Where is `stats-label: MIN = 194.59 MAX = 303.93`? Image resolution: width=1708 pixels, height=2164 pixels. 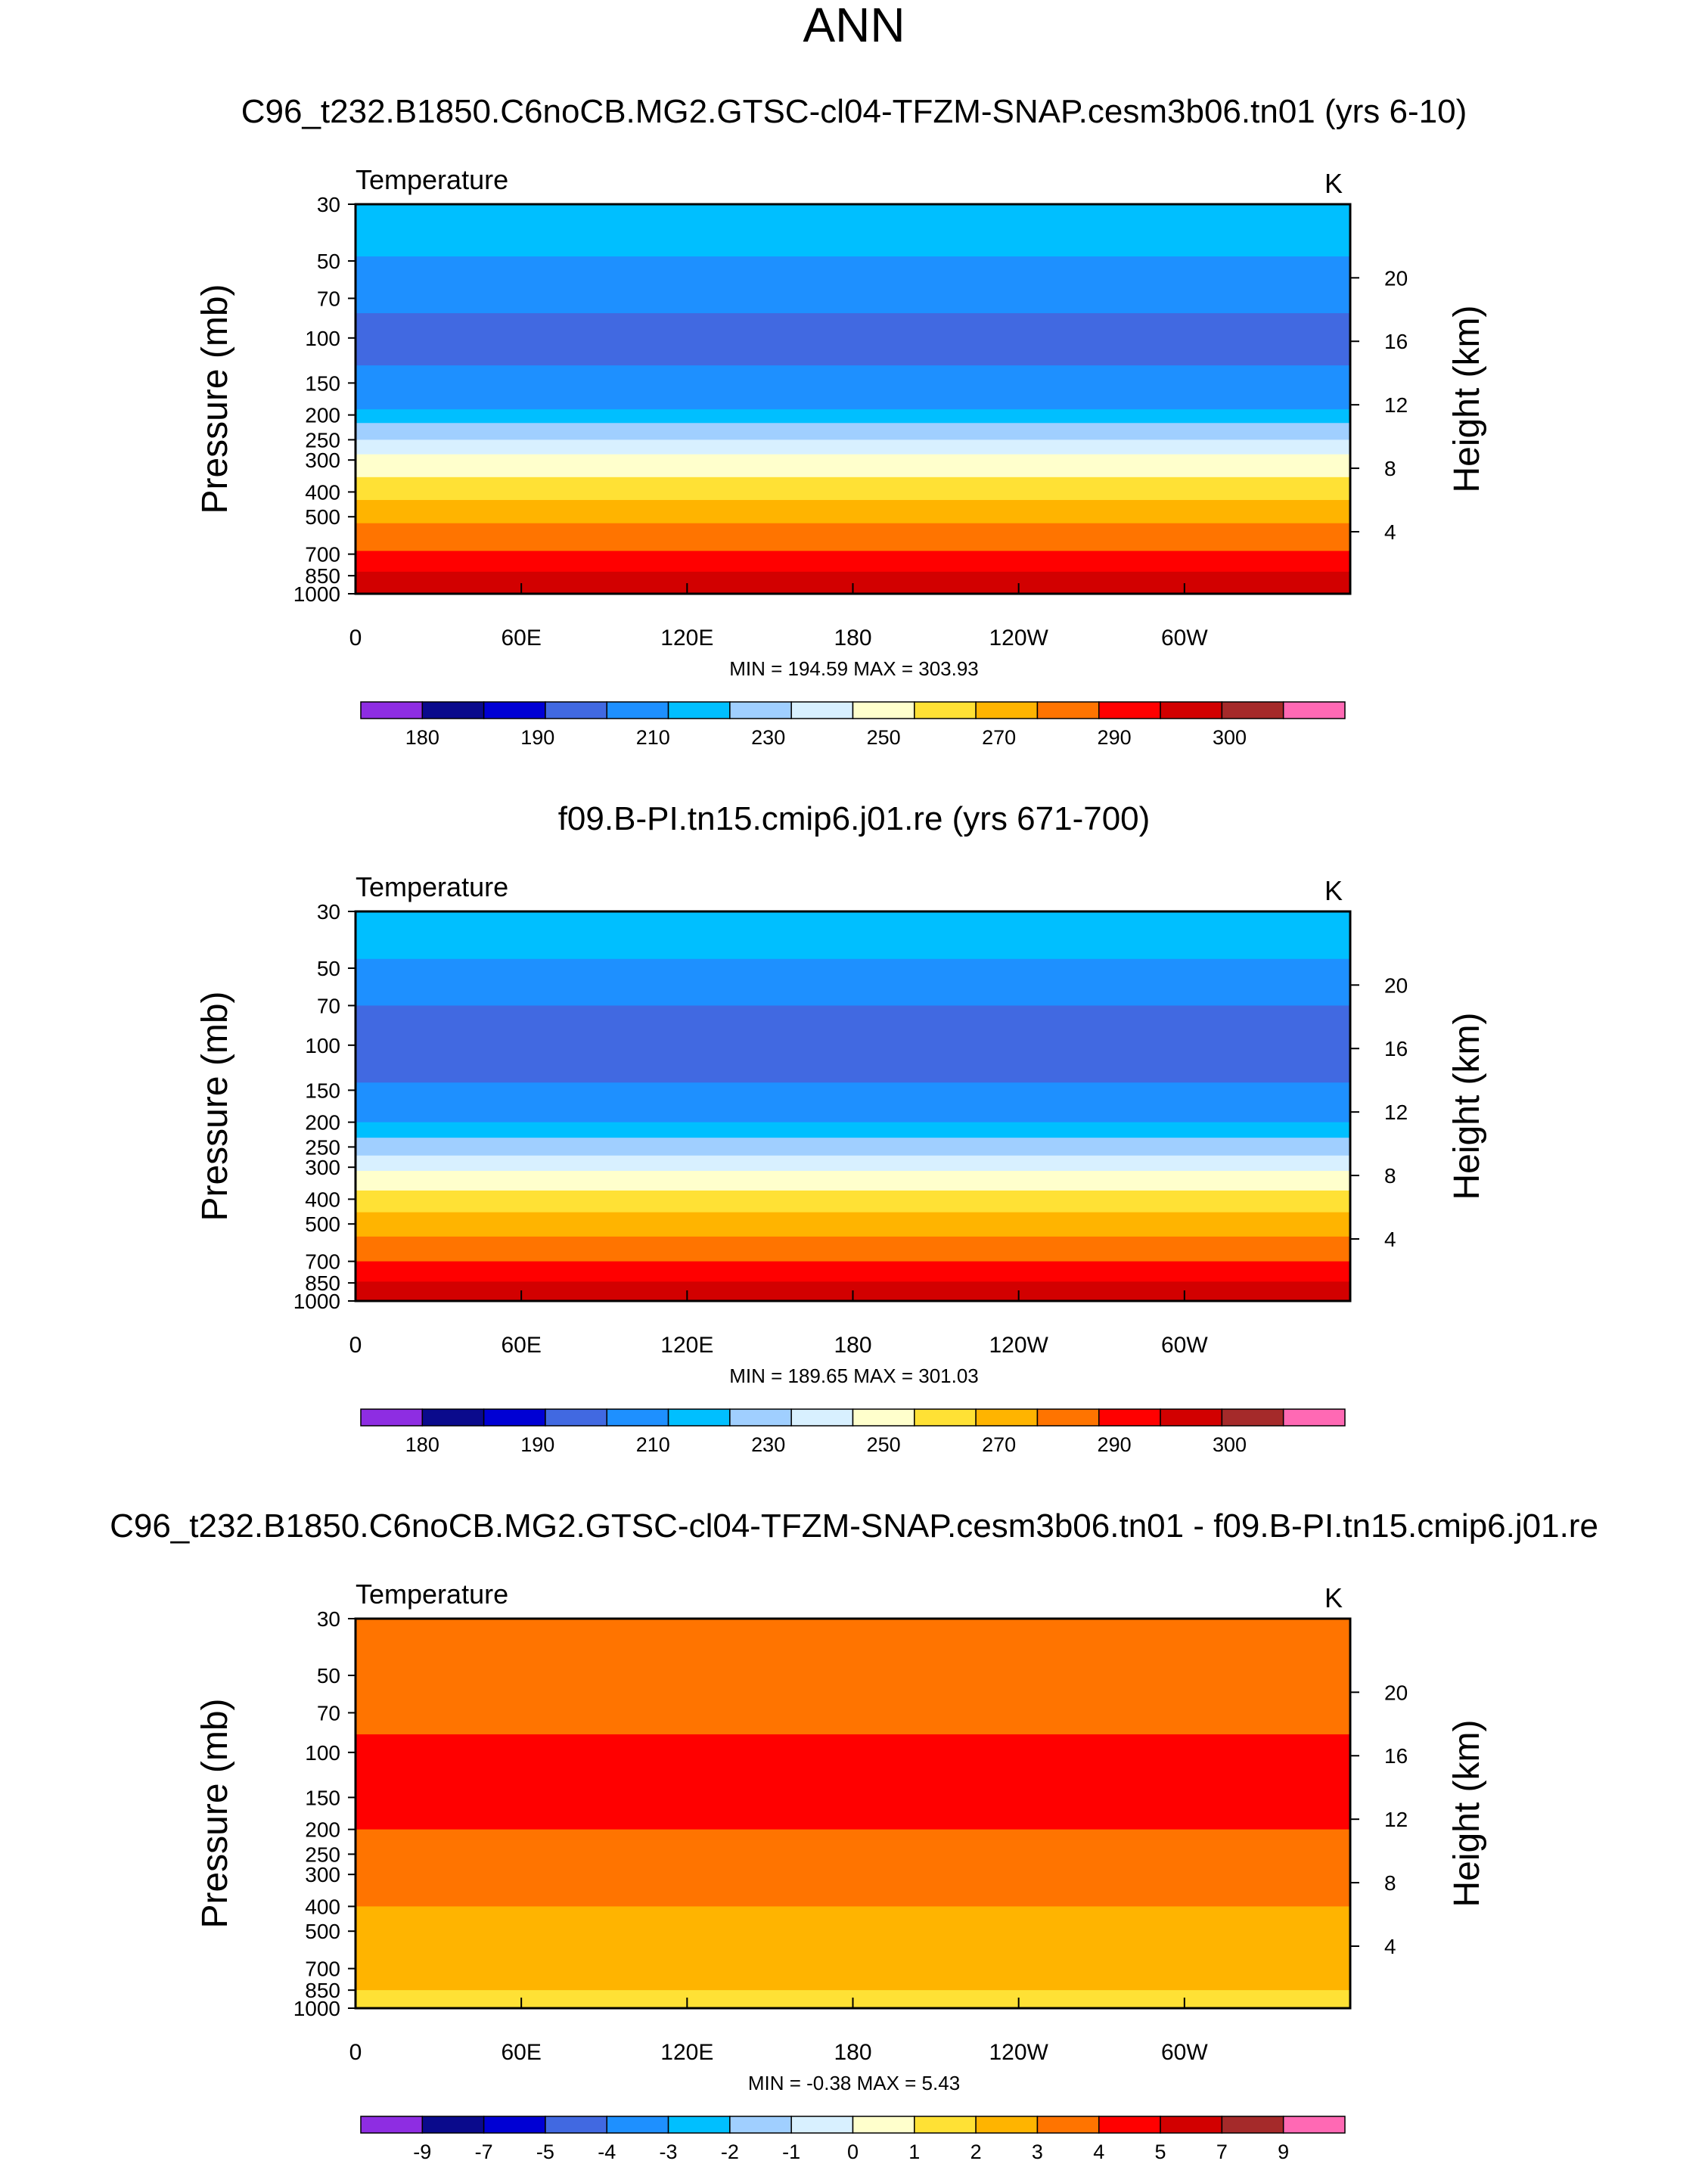
stats-label: MIN = 194.59 MAX = 303.93 is located at coordinates (854, 668).